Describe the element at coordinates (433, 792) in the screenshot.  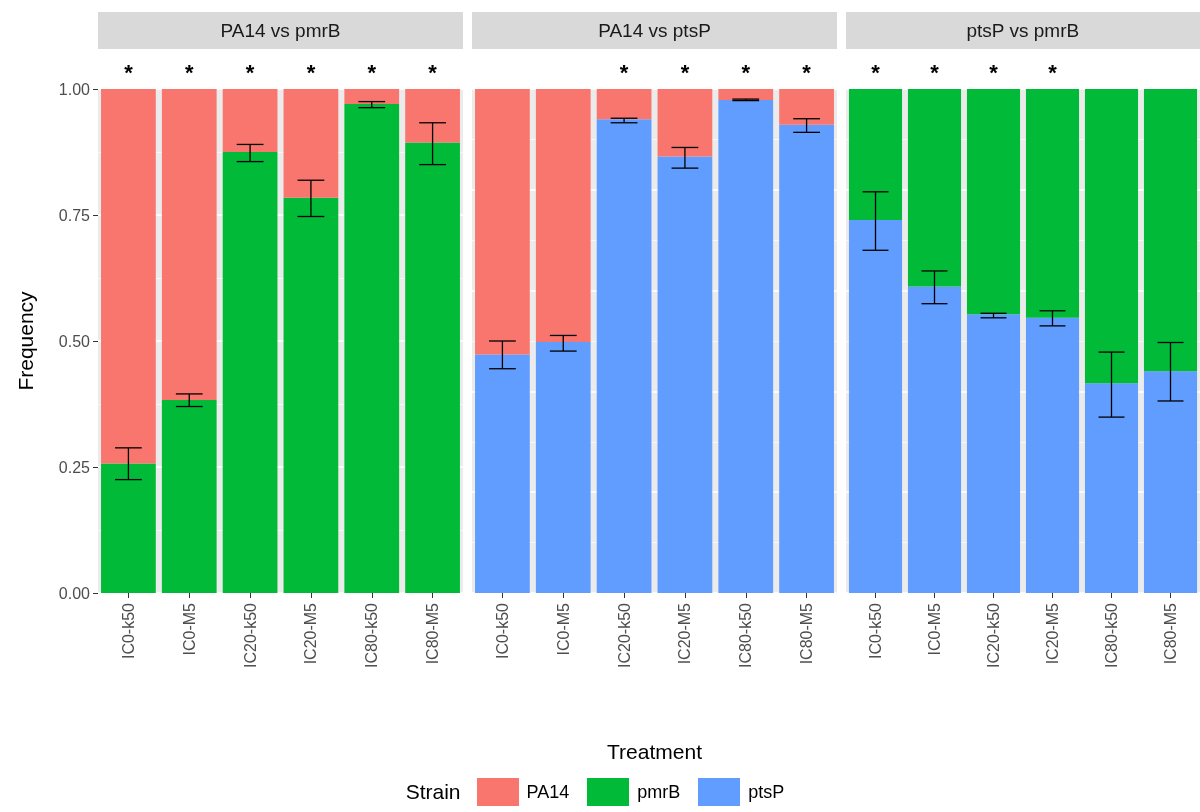
I see `legend-title: Strain` at that location.